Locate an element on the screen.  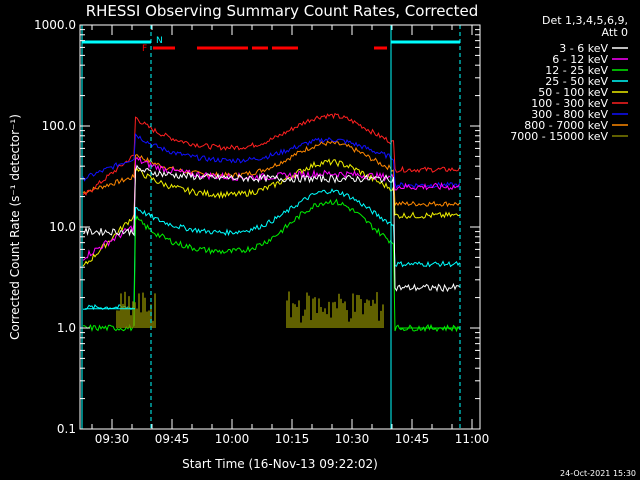
series-line-s6 is located at coordinates (271, 154).